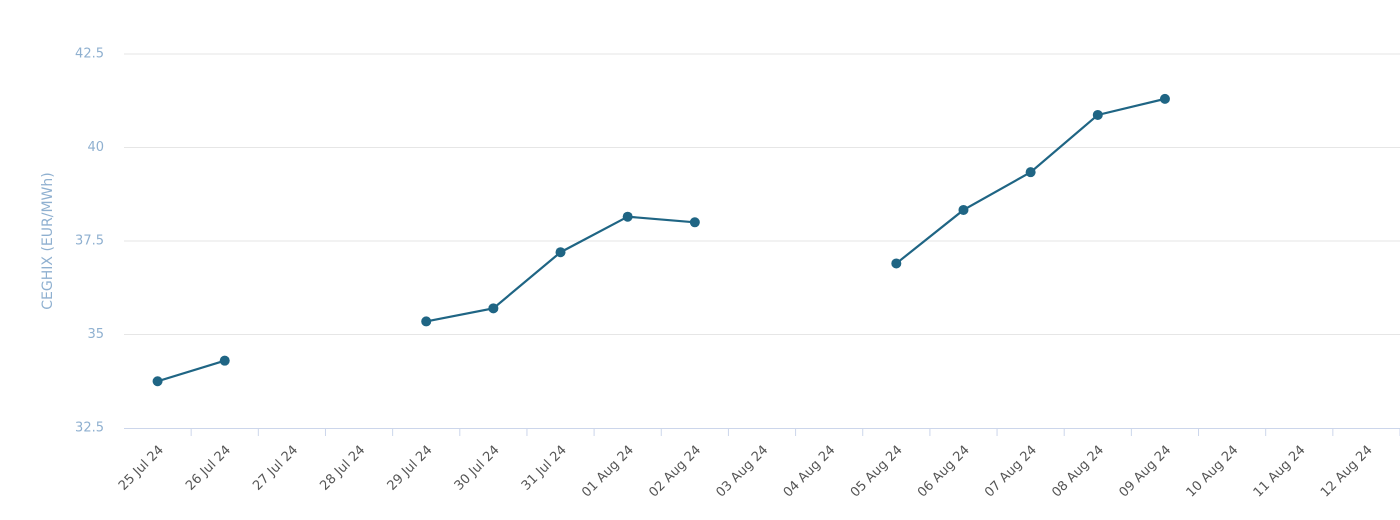 The width and height of the screenshot is (1400, 520). I want to click on x-tick-label: 08 Aug 24, so click(1078, 472).